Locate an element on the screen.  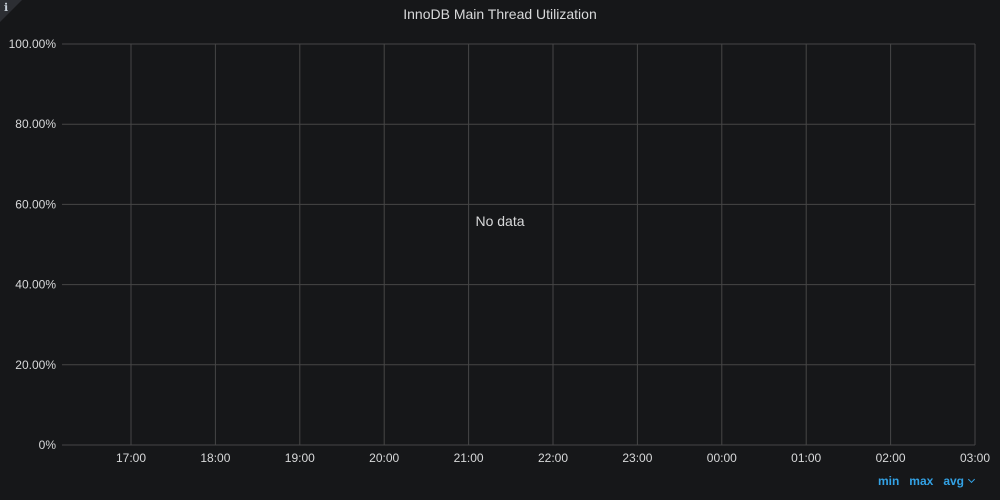
y-tick-label: 0% is located at coordinates (48, 445).